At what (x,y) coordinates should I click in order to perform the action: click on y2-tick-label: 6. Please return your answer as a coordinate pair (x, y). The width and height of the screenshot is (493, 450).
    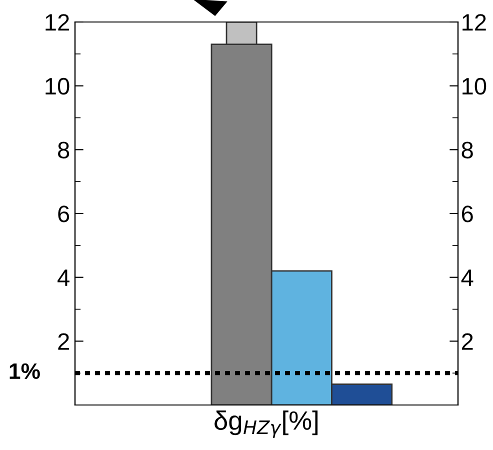
    Looking at the image, I should click on (467, 214).